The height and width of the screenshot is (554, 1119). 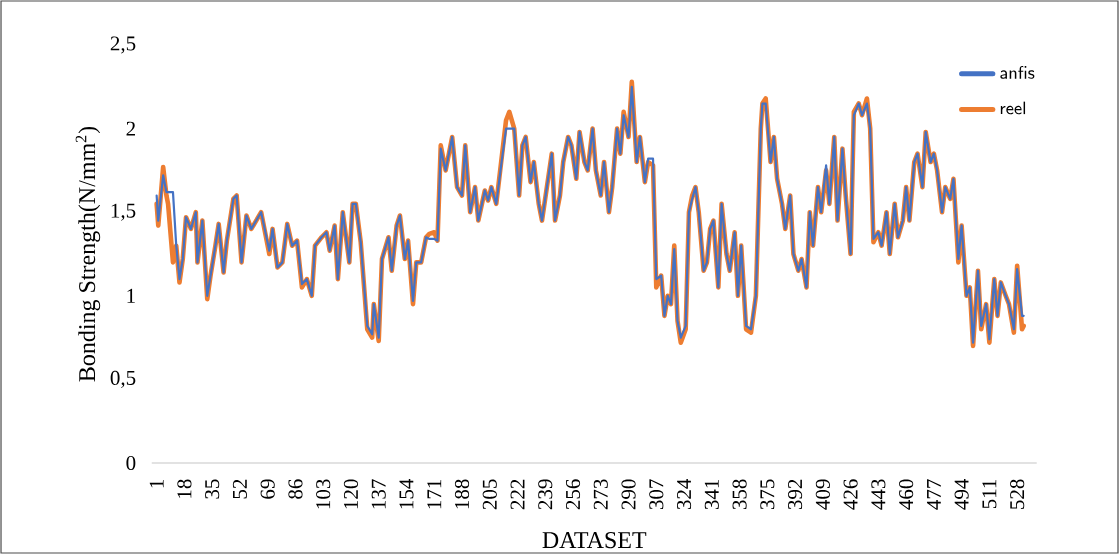 What do you see at coordinates (573, 494) in the screenshot?
I see `x-tick-label: 256` at bounding box center [573, 494].